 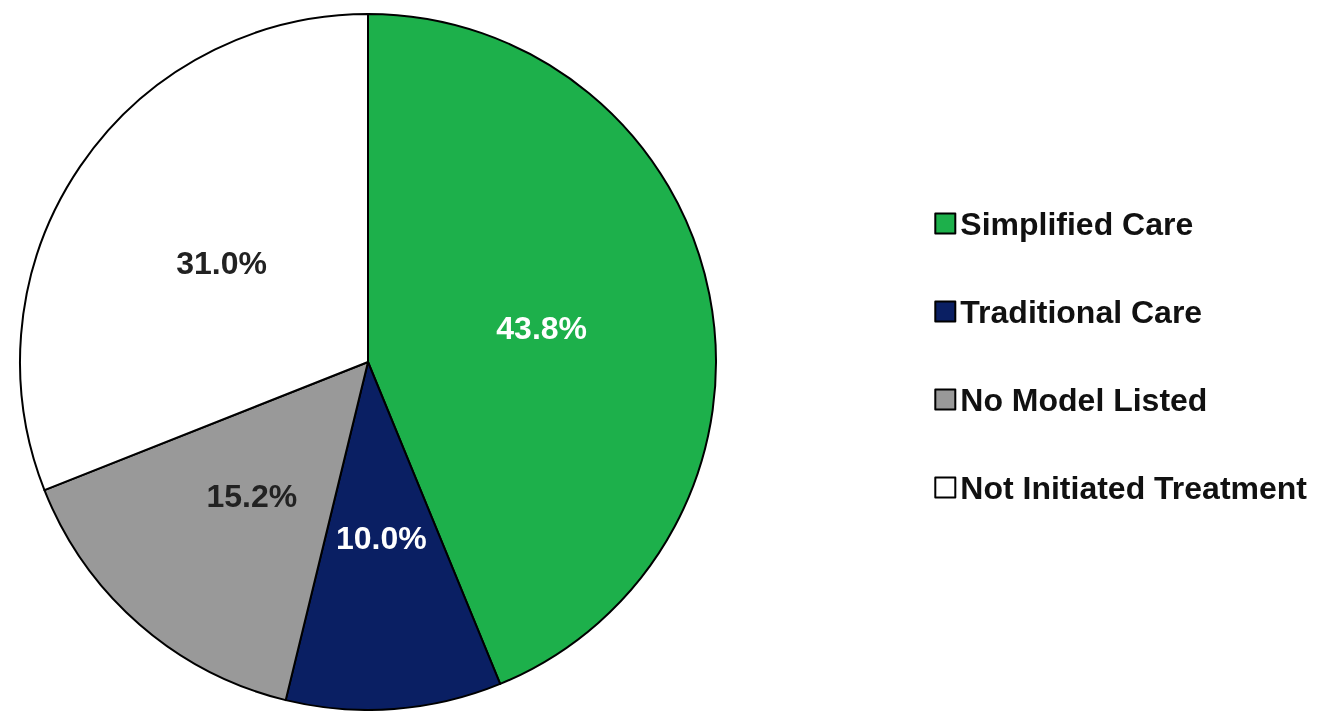 What do you see at coordinates (252, 495) in the screenshot?
I see `data-label: 15.2%` at bounding box center [252, 495].